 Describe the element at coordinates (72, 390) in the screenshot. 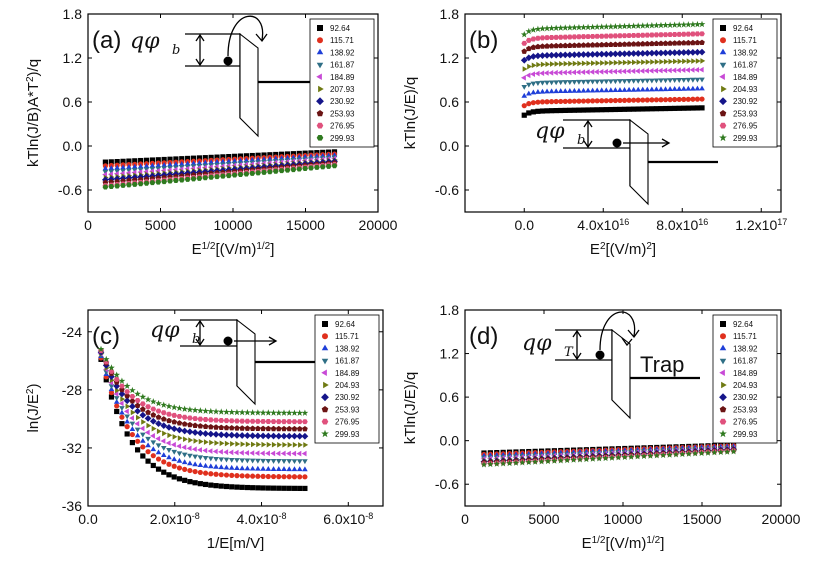

I see `y-tick-label: -28` at that location.